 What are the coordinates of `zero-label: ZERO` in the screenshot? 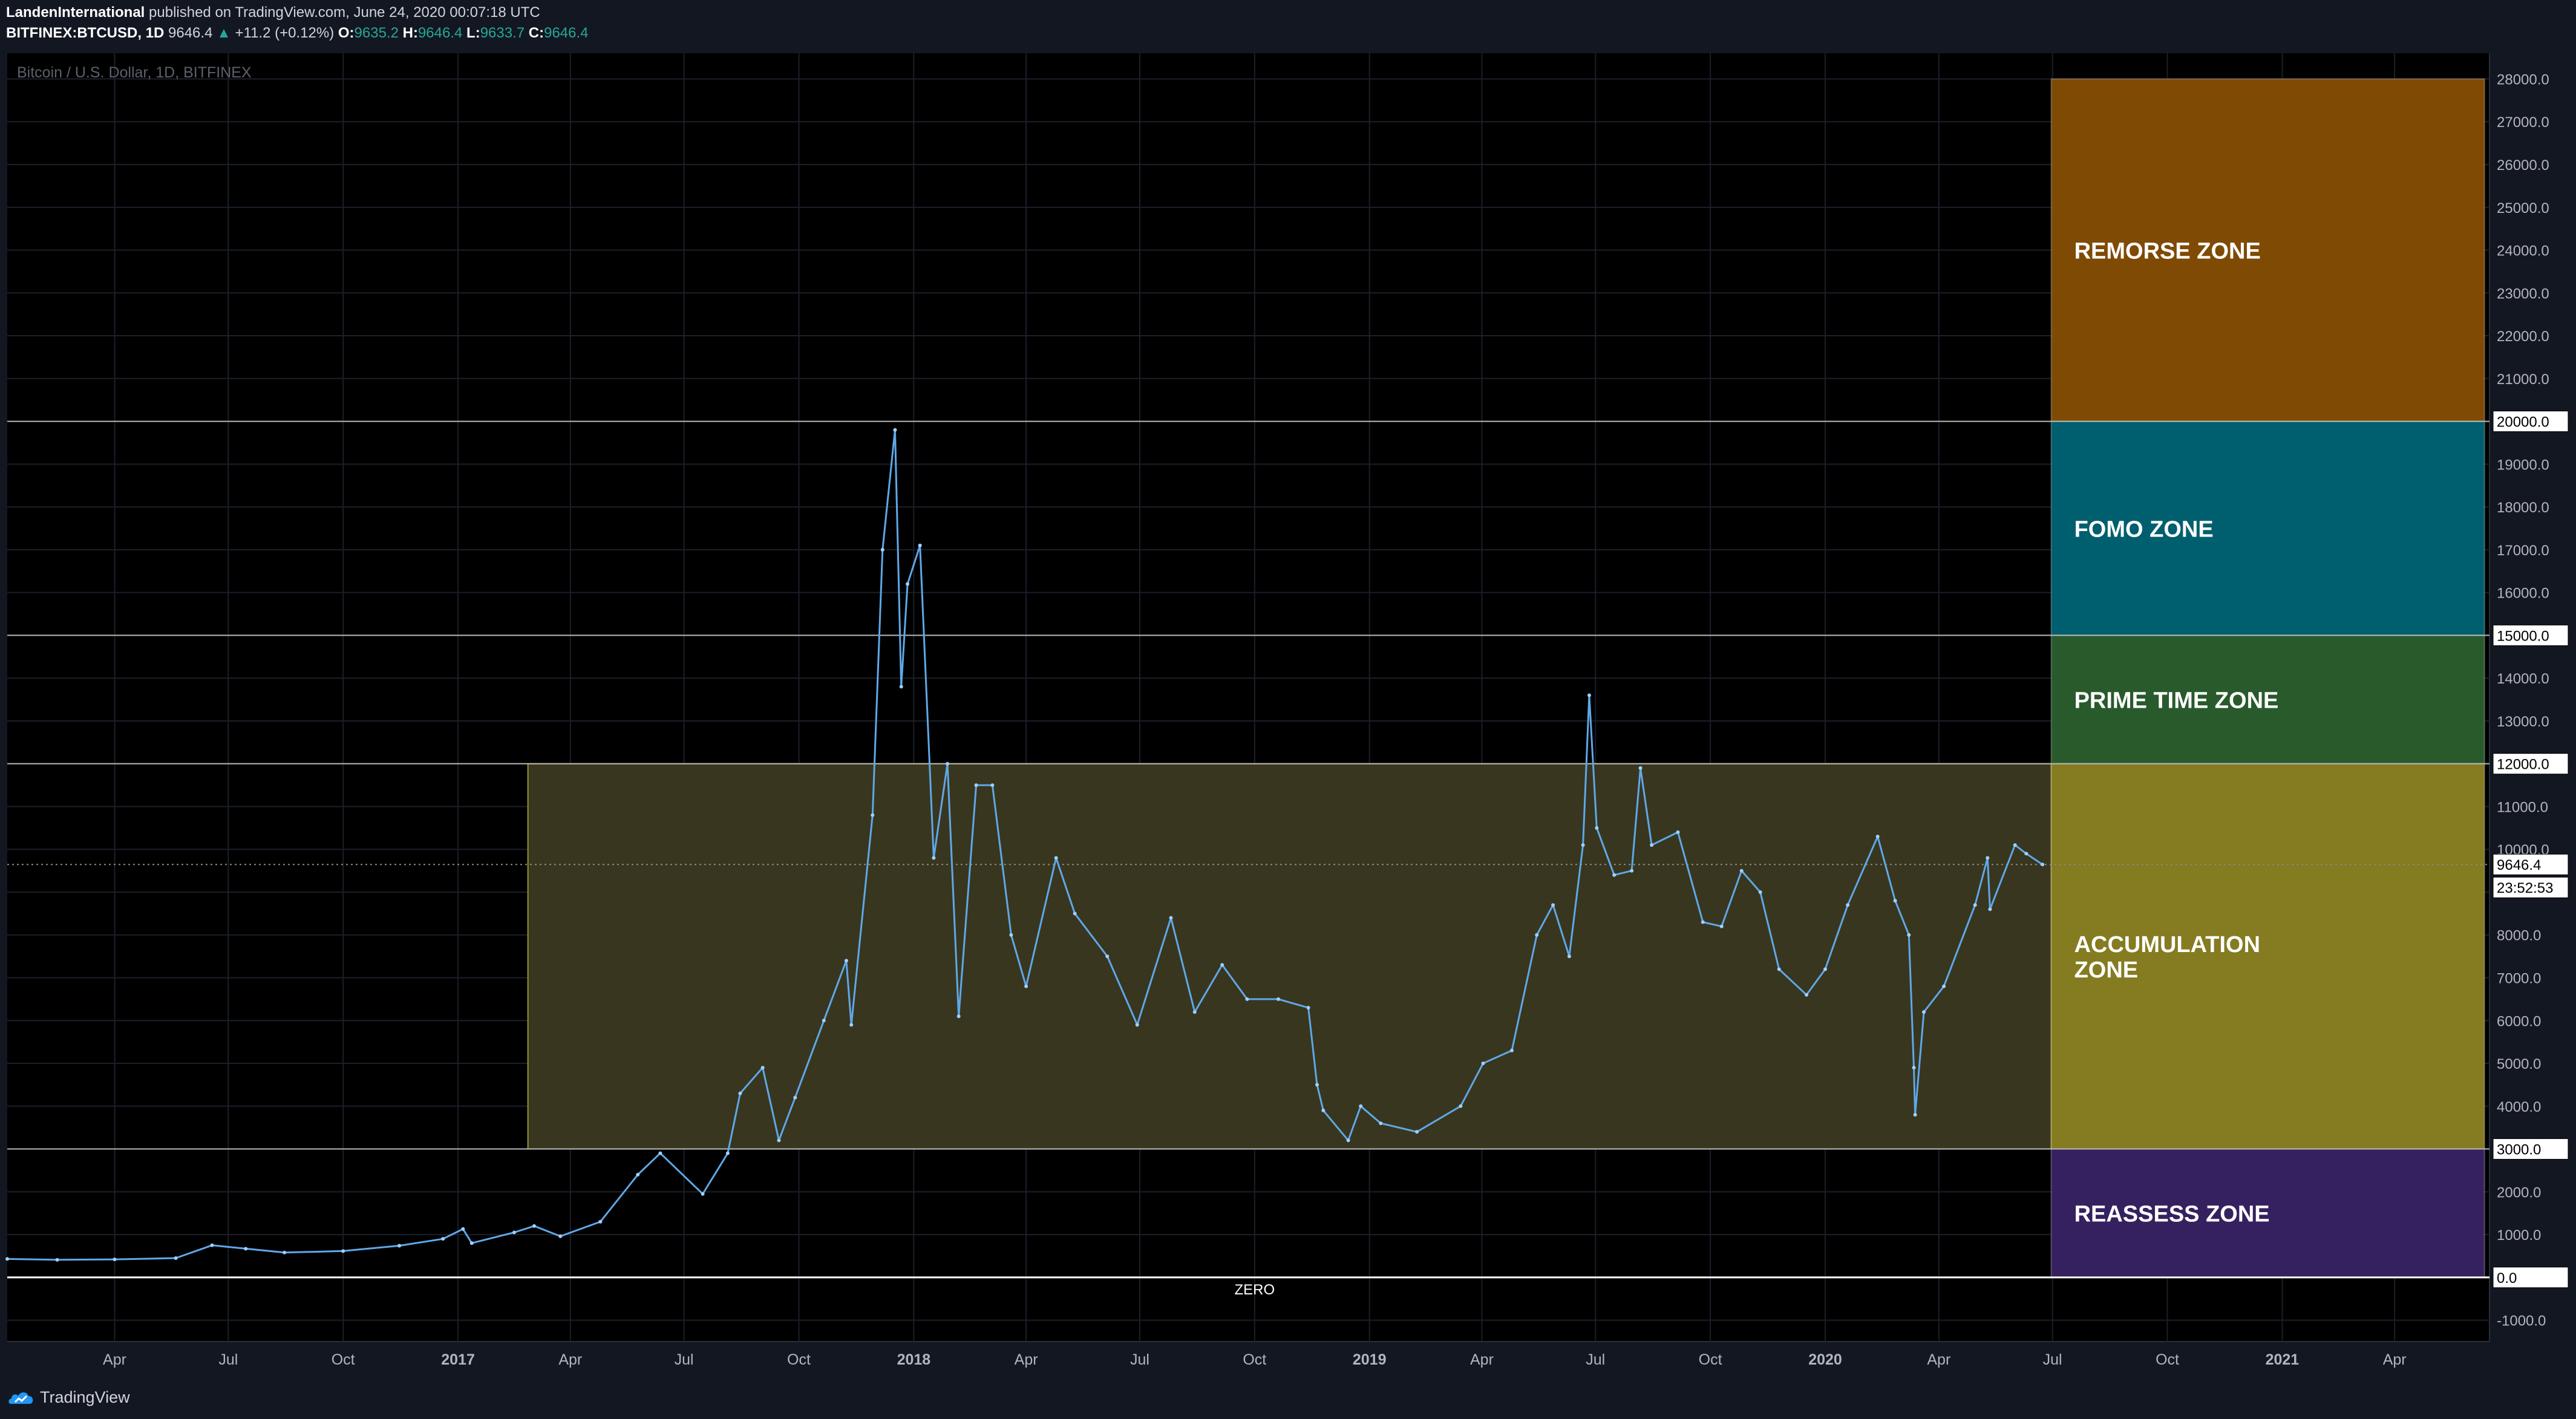 It's located at (1254, 1290).